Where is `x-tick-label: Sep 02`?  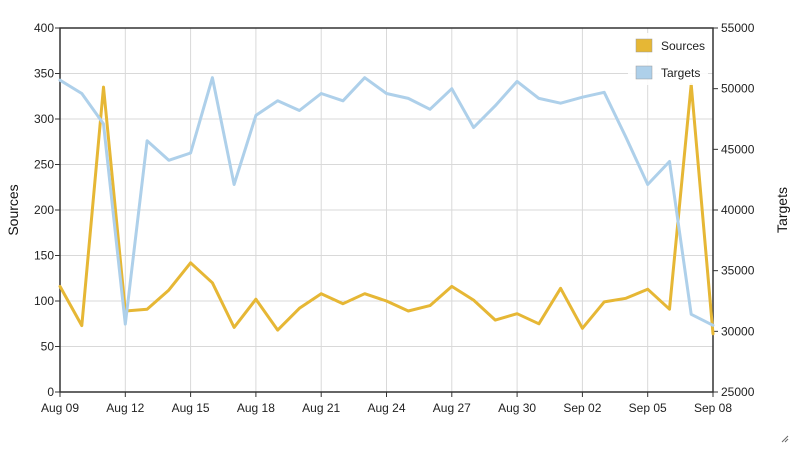 x-tick-label: Sep 02 is located at coordinates (582, 408).